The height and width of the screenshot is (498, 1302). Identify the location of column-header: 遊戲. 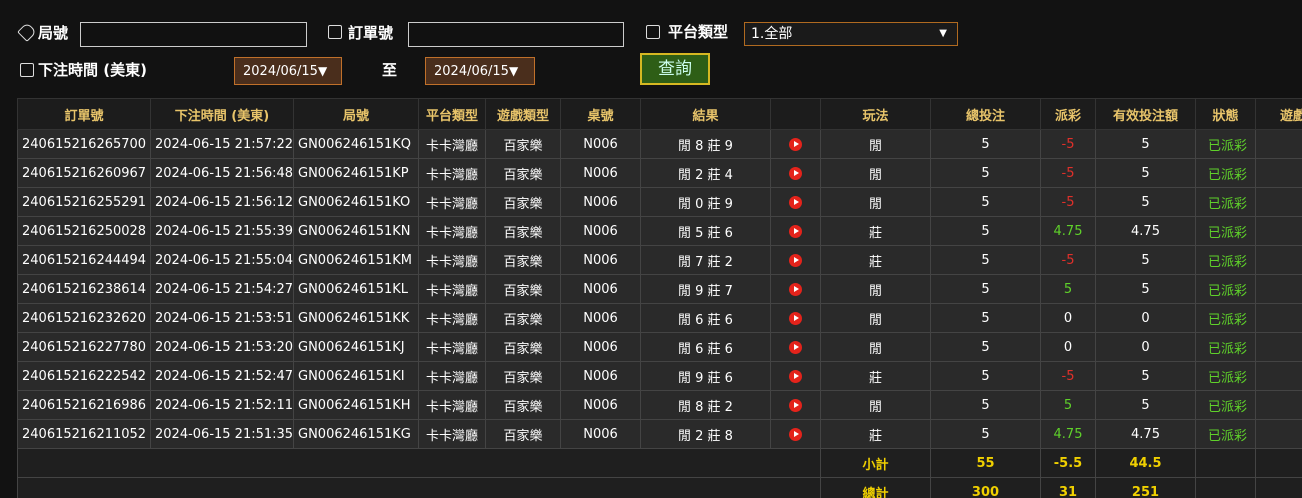
(1278, 114).